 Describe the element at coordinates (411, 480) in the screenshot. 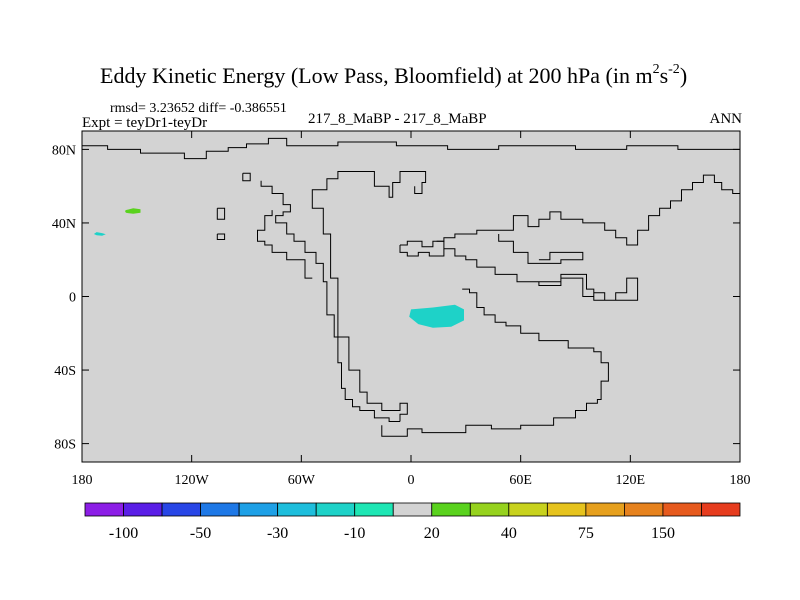

I see `x-tick-label: 0` at that location.